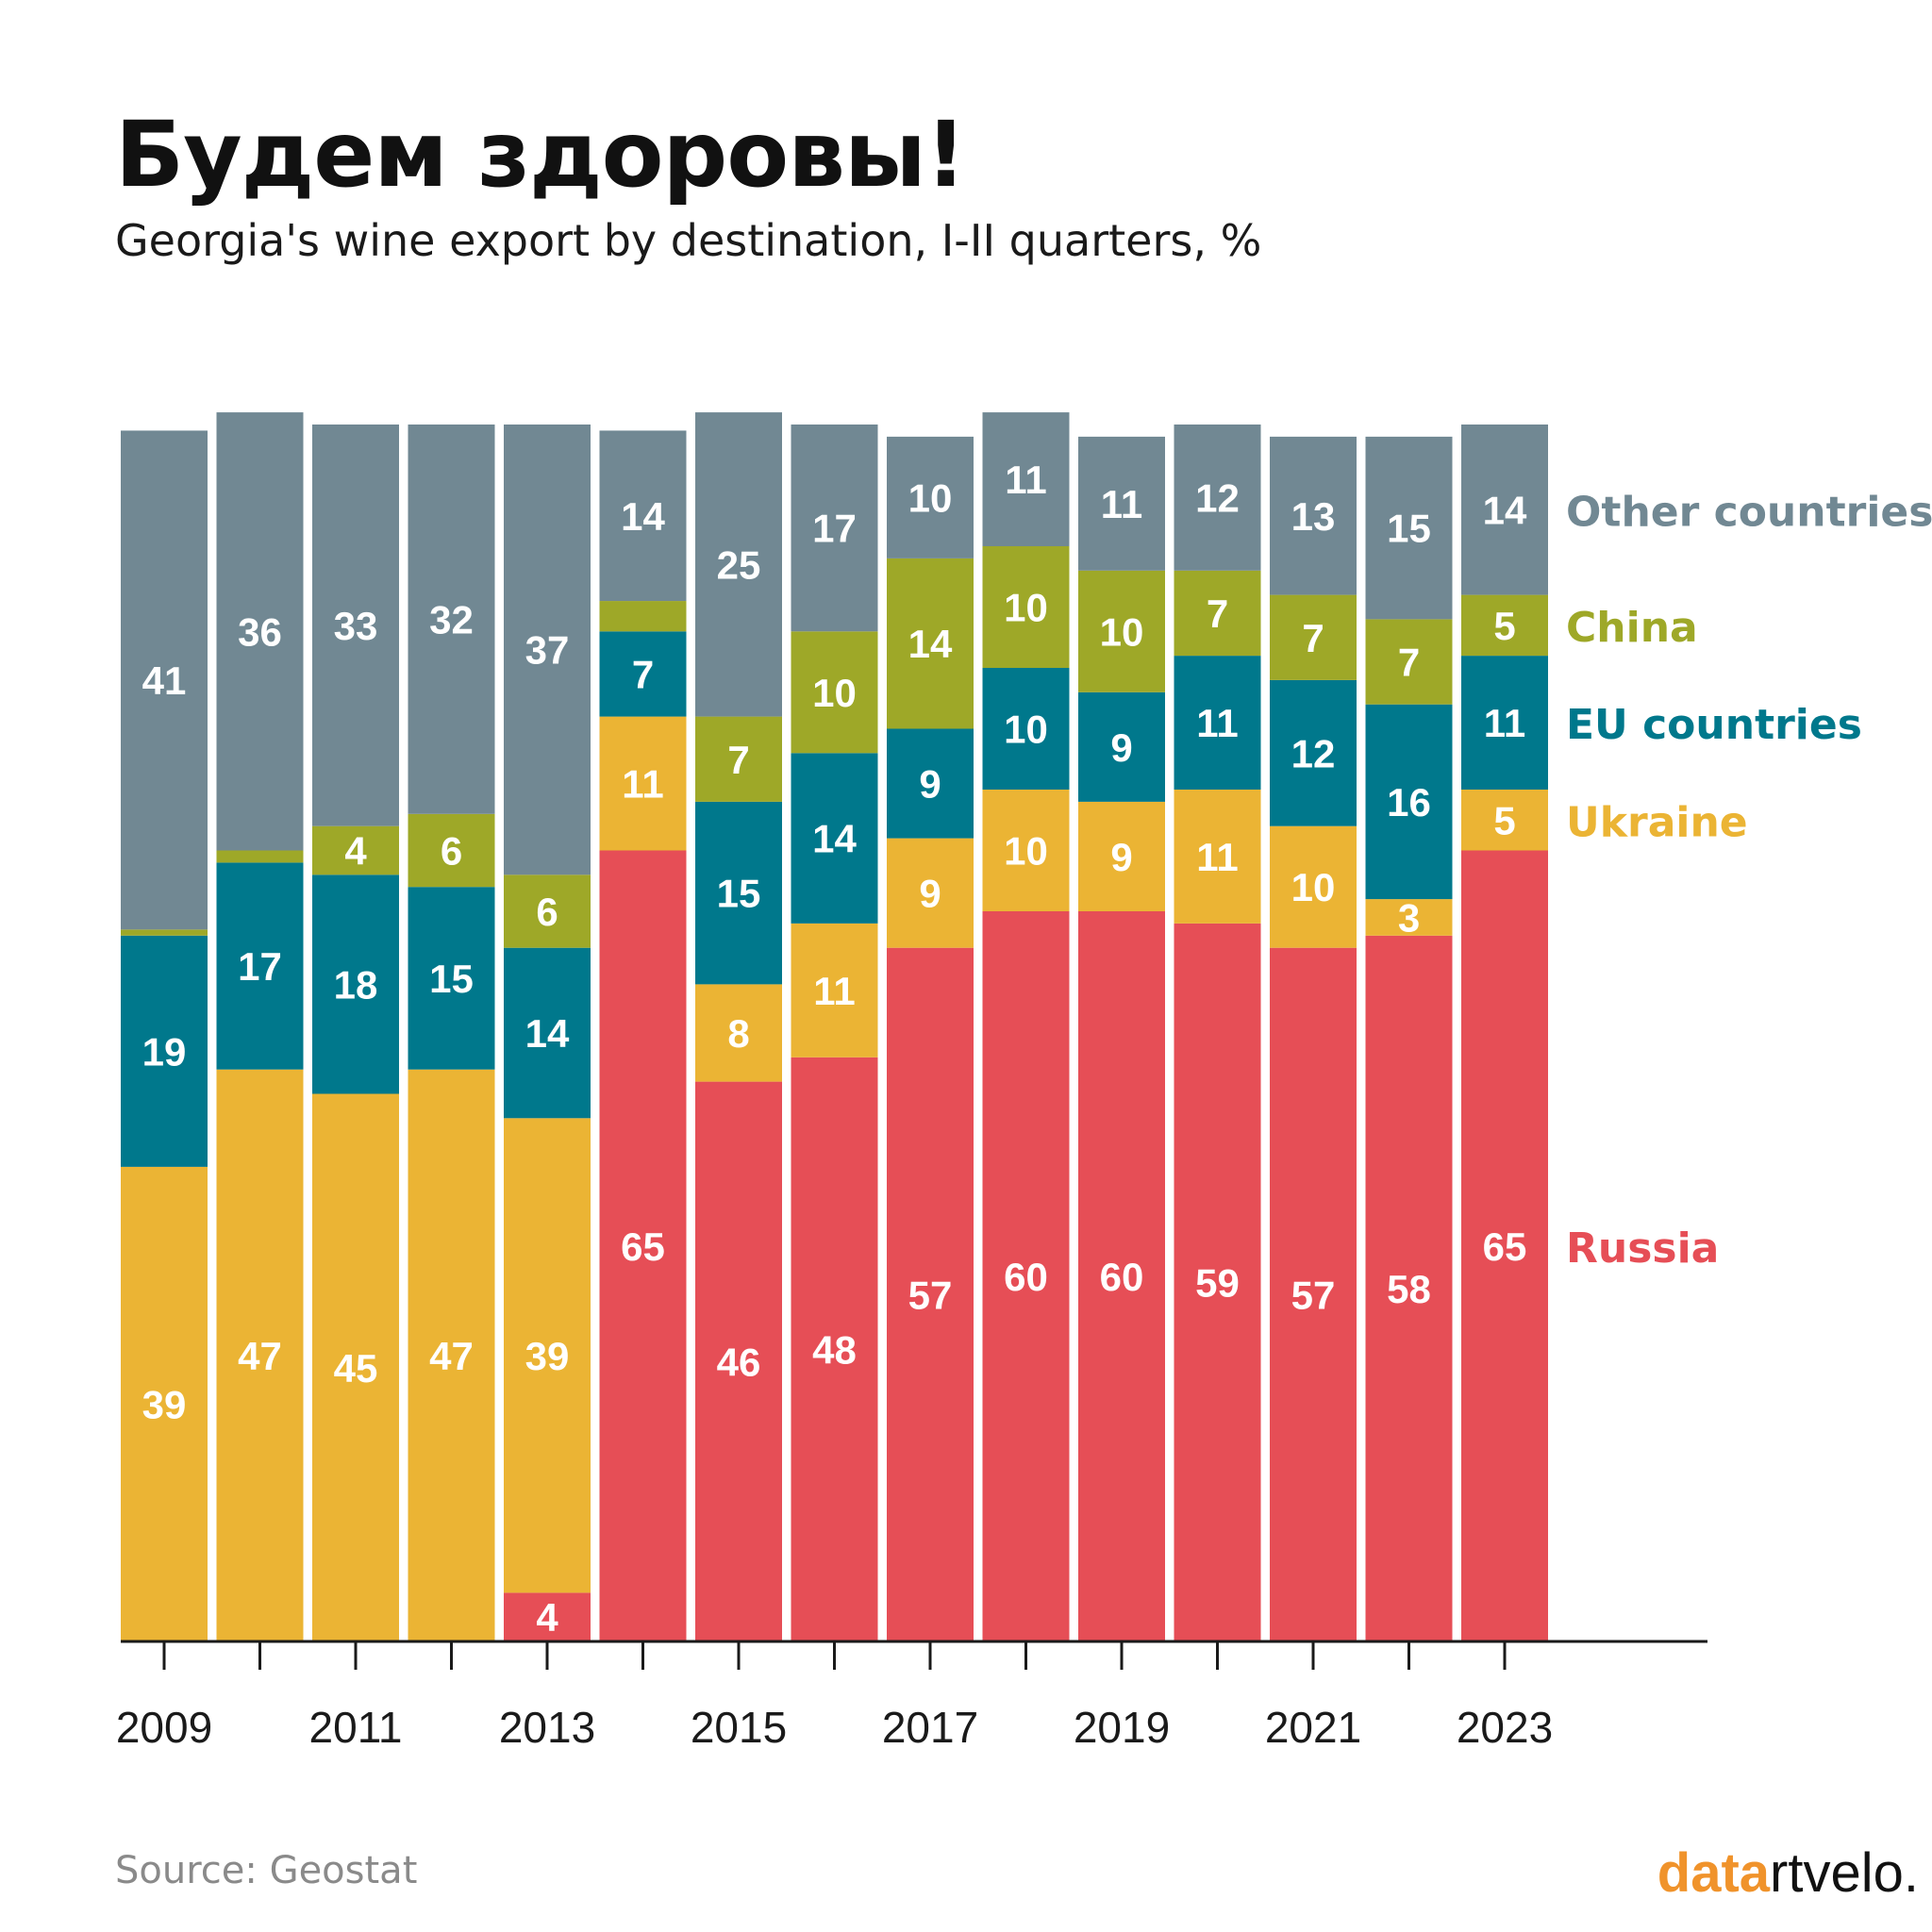  I want to click on bar-segment-eu-countries-2020, so click(1217, 723).